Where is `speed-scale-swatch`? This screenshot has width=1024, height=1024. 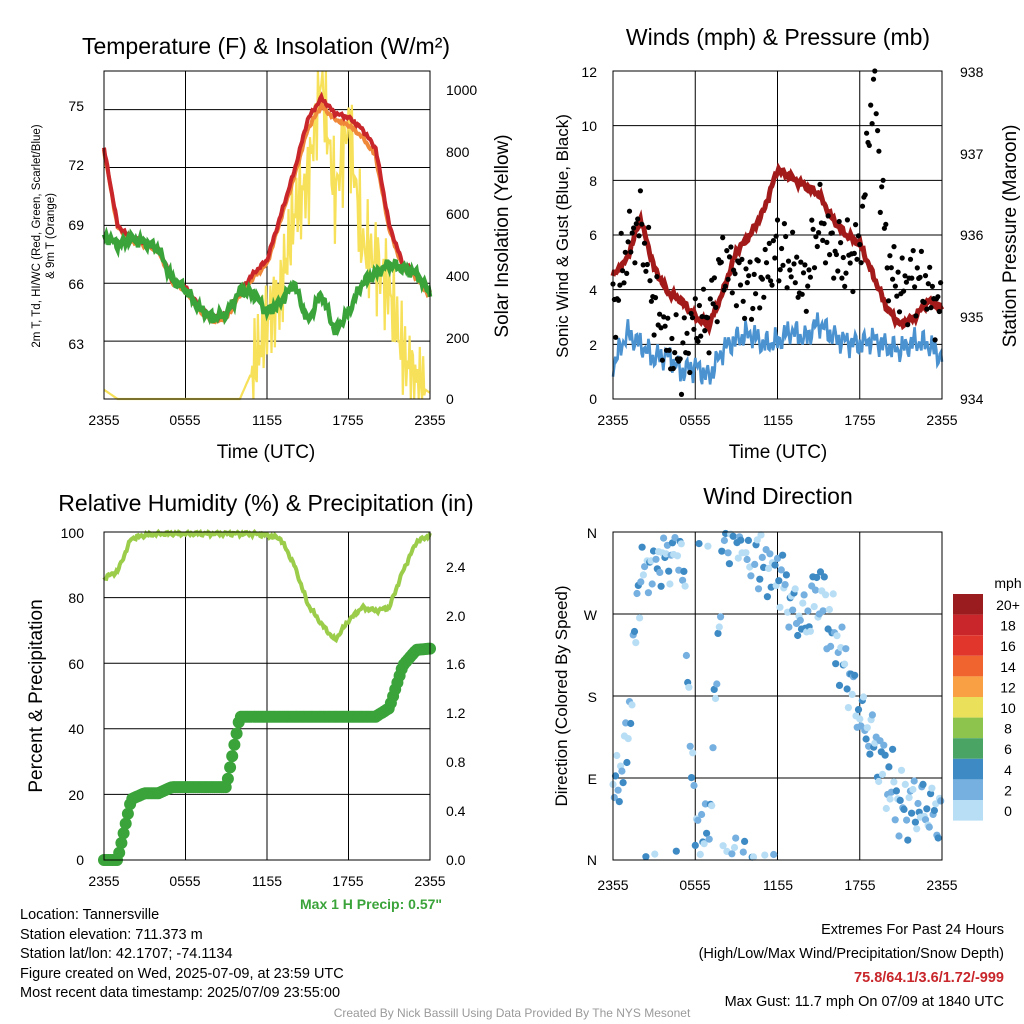
speed-scale-swatch is located at coordinates (968, 728).